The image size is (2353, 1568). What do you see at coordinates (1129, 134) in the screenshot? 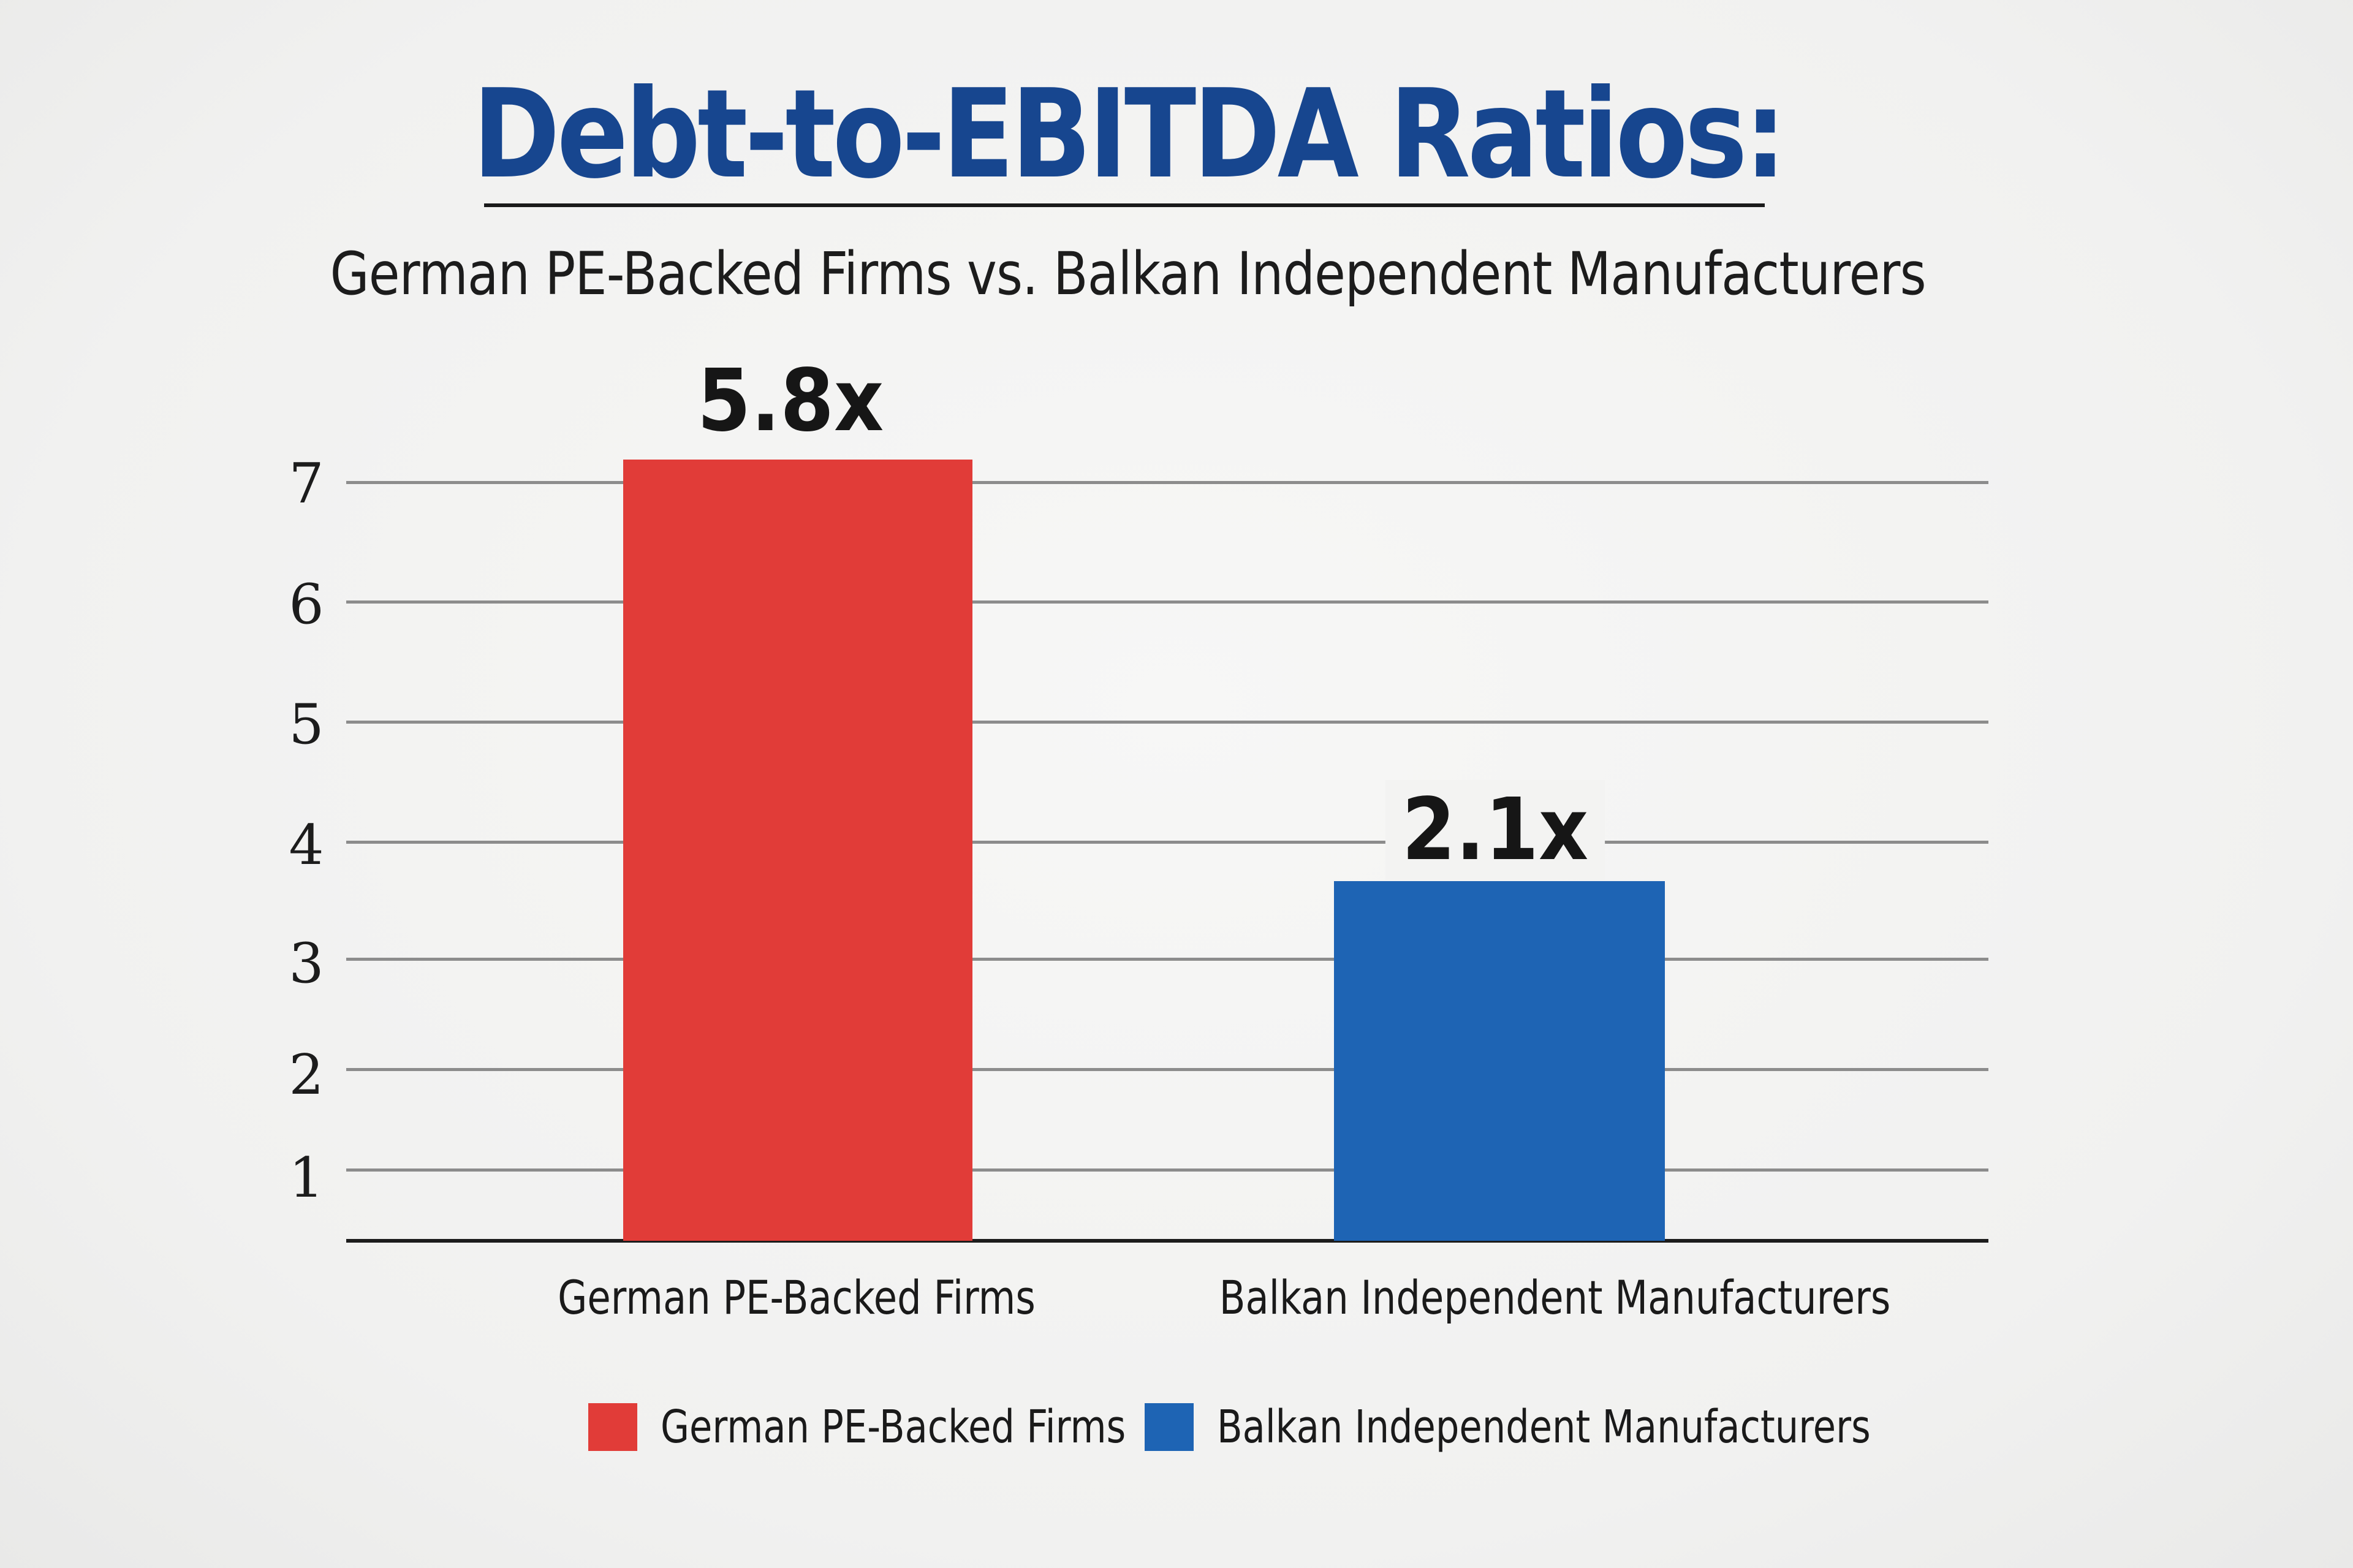
I see `chart-title: Debt-to-EBITDA Ratios:` at bounding box center [1129, 134].